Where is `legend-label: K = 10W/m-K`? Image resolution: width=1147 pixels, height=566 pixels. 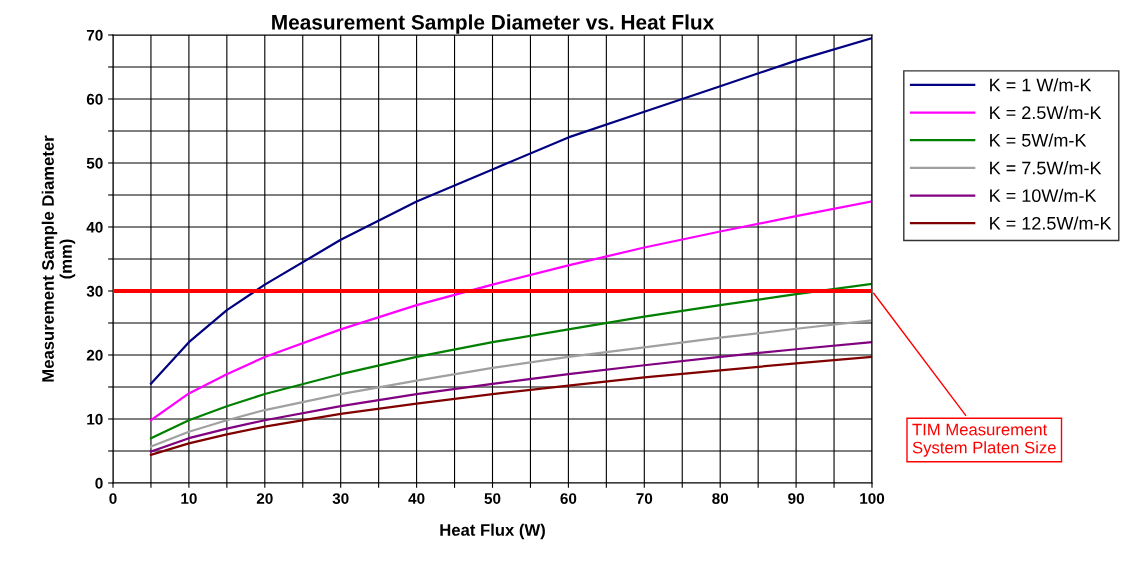
legend-label: K = 10W/m-K is located at coordinates (1043, 195).